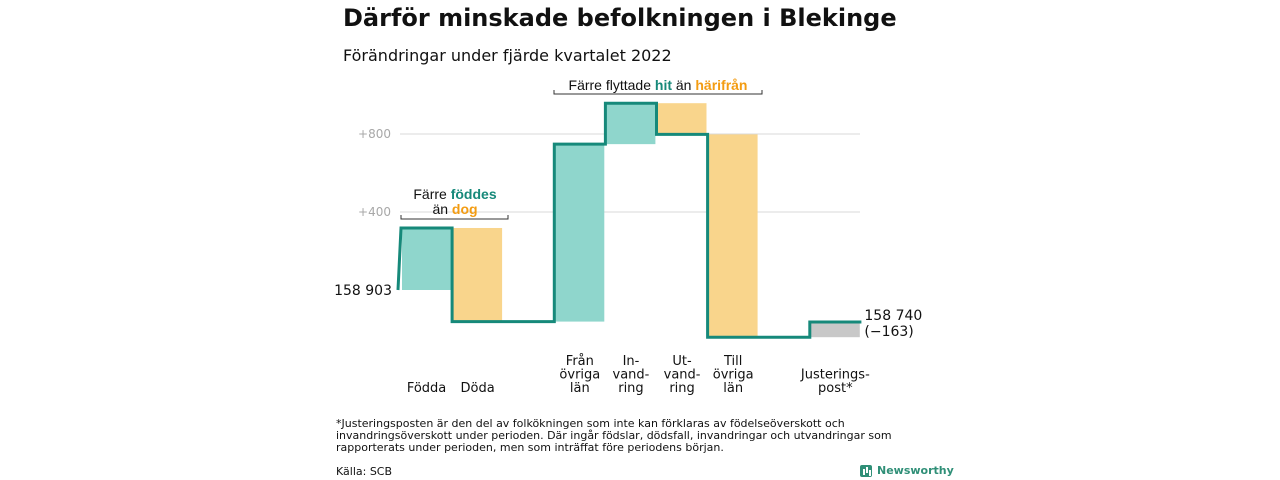 The image size is (1280, 480). What do you see at coordinates (478, 388) in the screenshot?
I see `category-label: Döda` at bounding box center [478, 388].